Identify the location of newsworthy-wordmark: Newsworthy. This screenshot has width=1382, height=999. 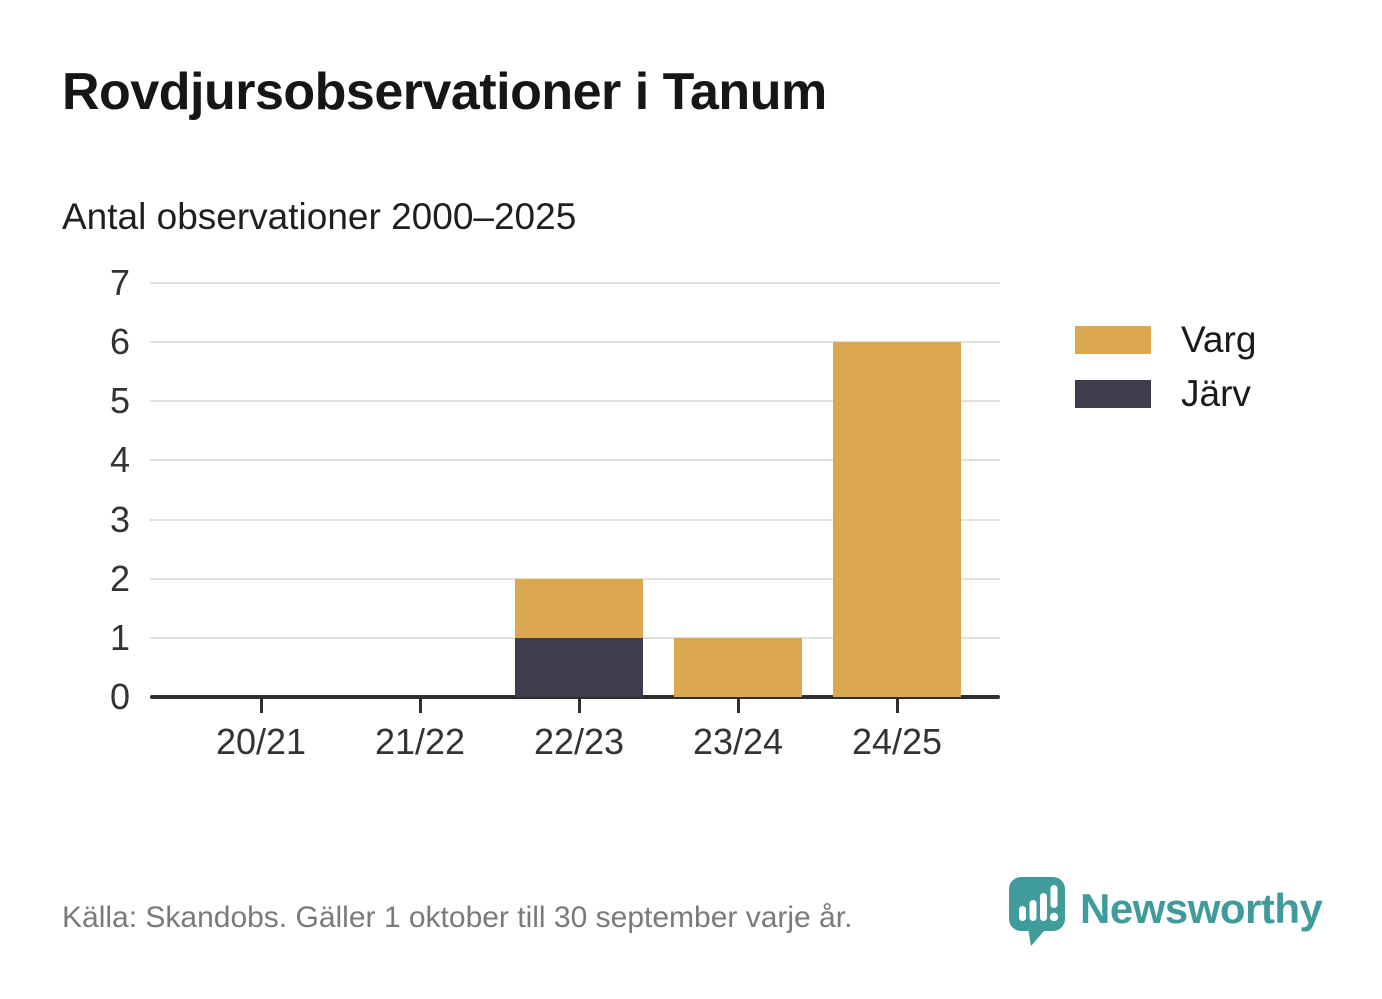
(1201, 908).